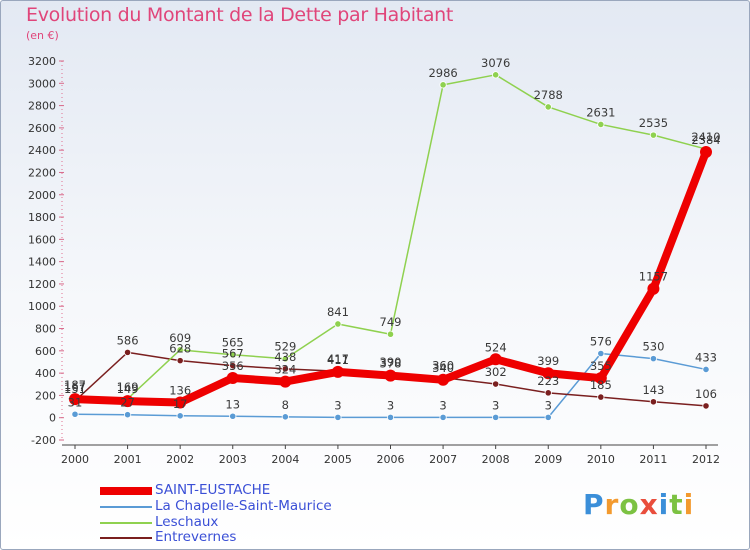 The image size is (750, 550). Describe the element at coordinates (126, 491) in the screenshot. I see `legend-swatch-saint-eustache` at that location.